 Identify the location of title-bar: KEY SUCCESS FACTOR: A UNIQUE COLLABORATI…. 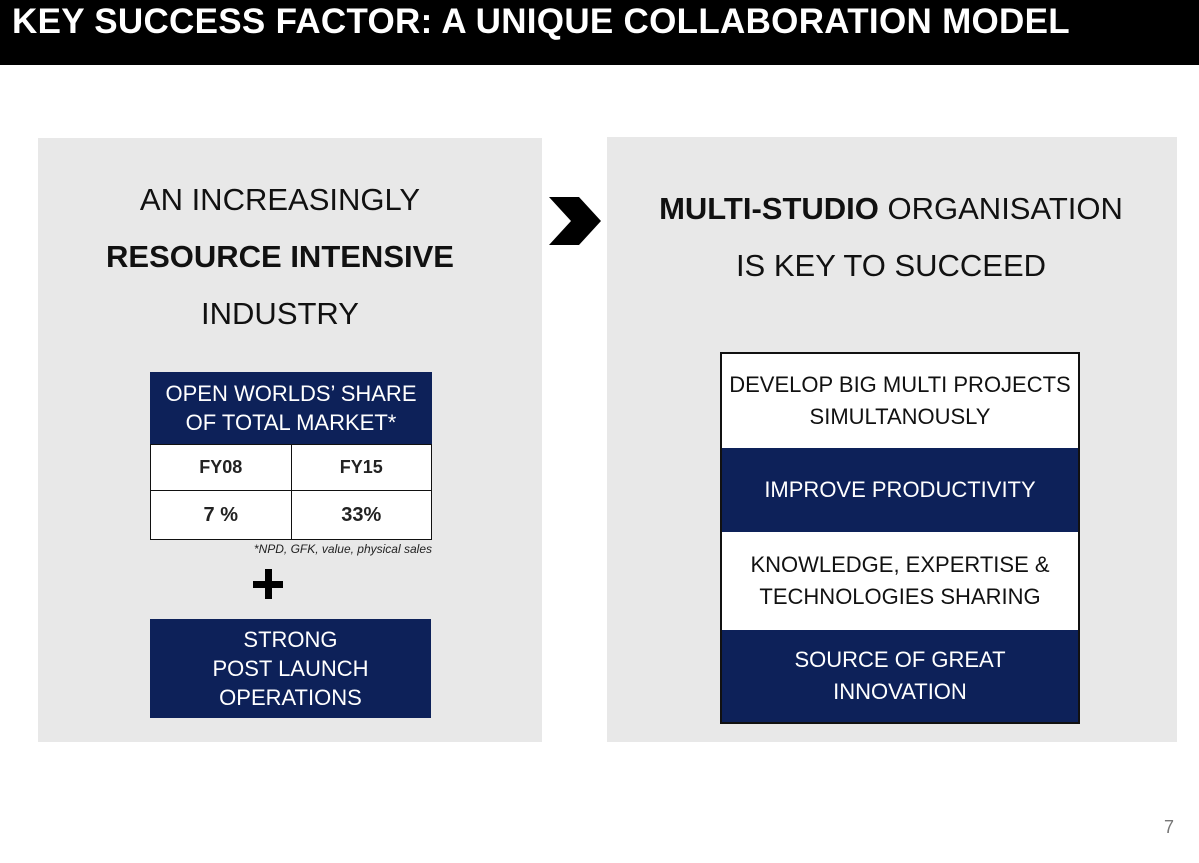
(599, 32).